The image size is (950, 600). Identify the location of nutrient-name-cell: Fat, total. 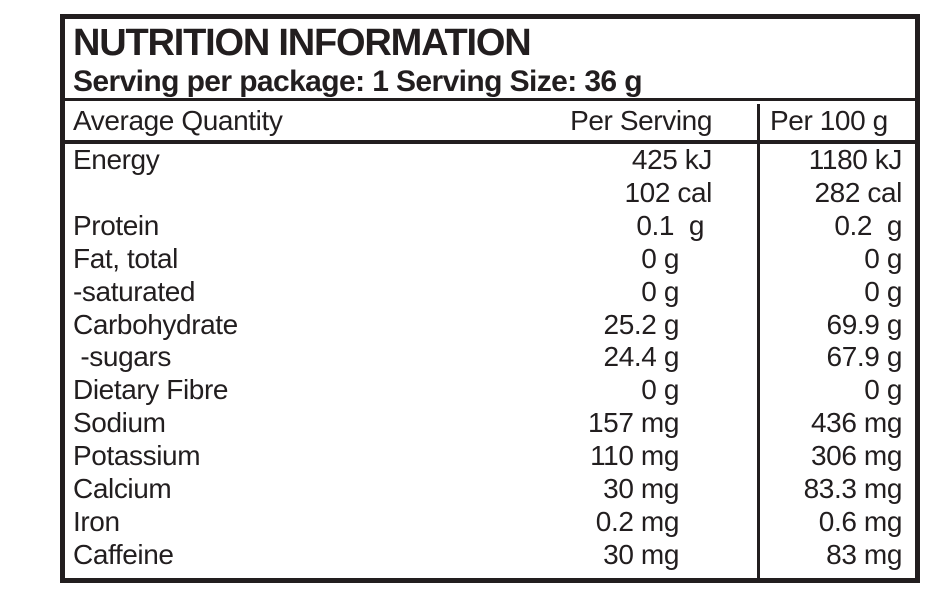
(125, 258).